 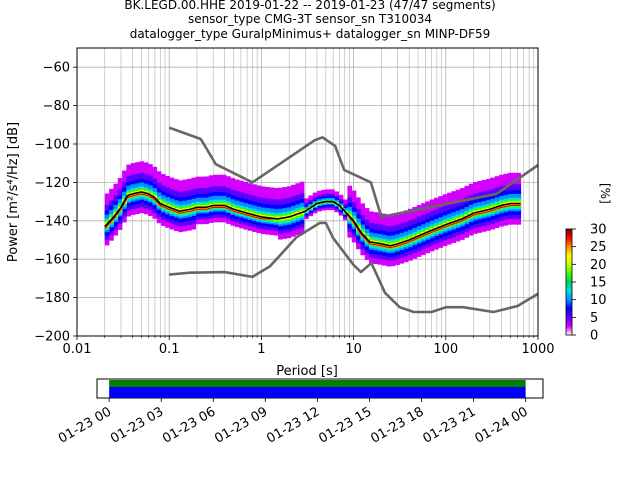 I want to click on colorbar-ticks: 0 5 10 15 20 25 30, so click(x=589, y=283).